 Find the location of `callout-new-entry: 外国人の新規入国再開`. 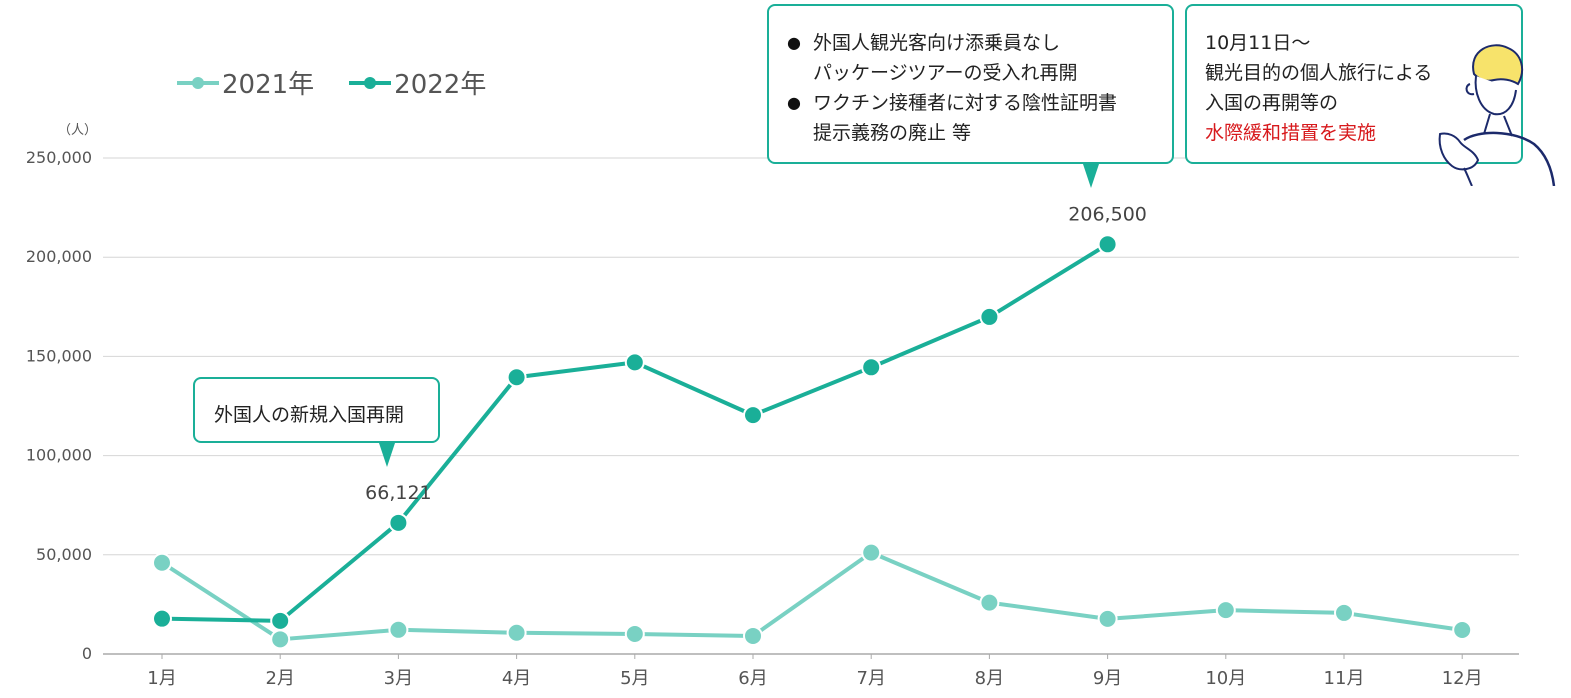

callout-new-entry: 外国人の新規入国再開 is located at coordinates (316, 410).